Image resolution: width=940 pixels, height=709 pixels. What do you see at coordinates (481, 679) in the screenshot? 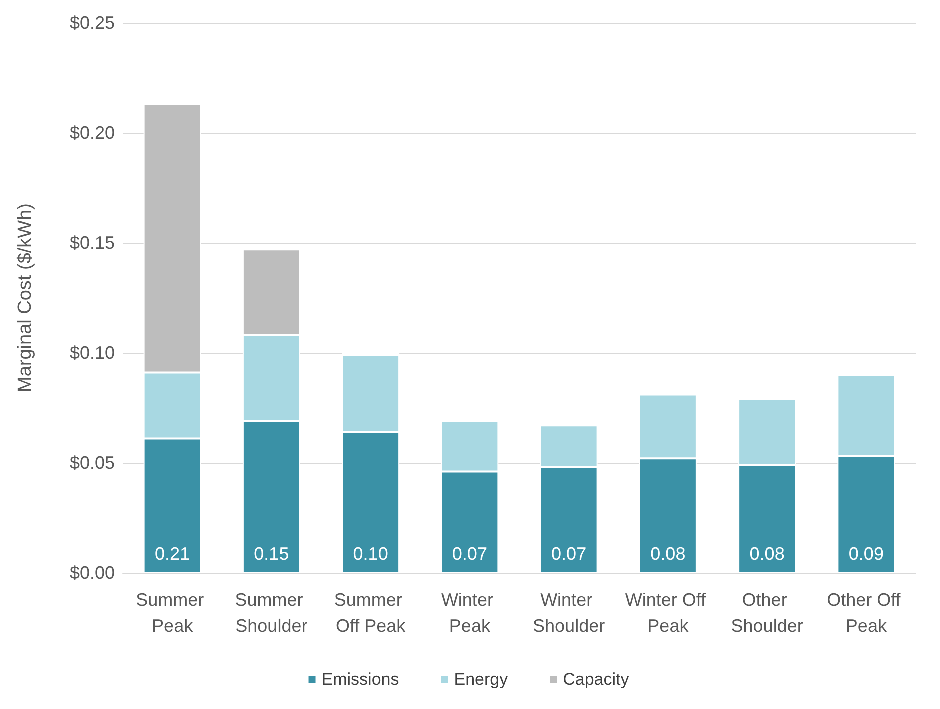
I see `legend-label: Energy` at bounding box center [481, 679].